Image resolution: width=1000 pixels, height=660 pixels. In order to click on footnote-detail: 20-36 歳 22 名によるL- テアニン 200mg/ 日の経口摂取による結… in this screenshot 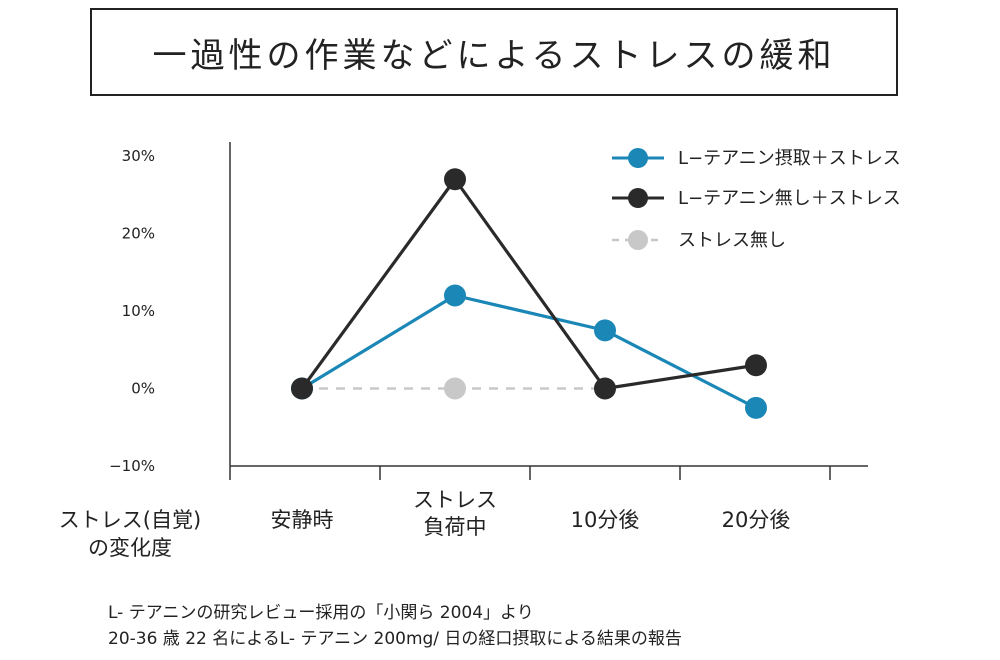, I will do `click(395, 639)`.